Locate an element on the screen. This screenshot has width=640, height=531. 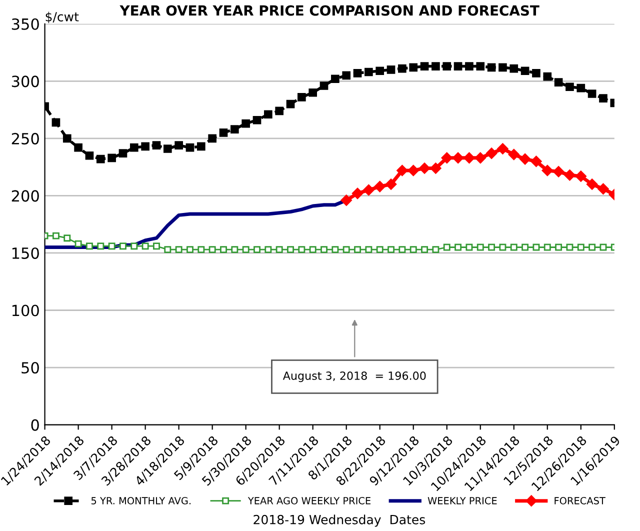
y-tick-label: 300 is located at coordinates (25, 82).